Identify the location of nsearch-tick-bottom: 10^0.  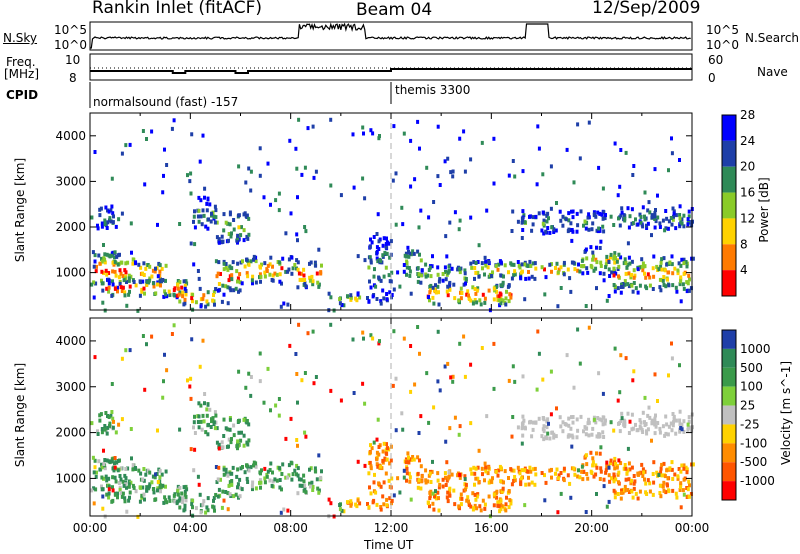
(722, 45).